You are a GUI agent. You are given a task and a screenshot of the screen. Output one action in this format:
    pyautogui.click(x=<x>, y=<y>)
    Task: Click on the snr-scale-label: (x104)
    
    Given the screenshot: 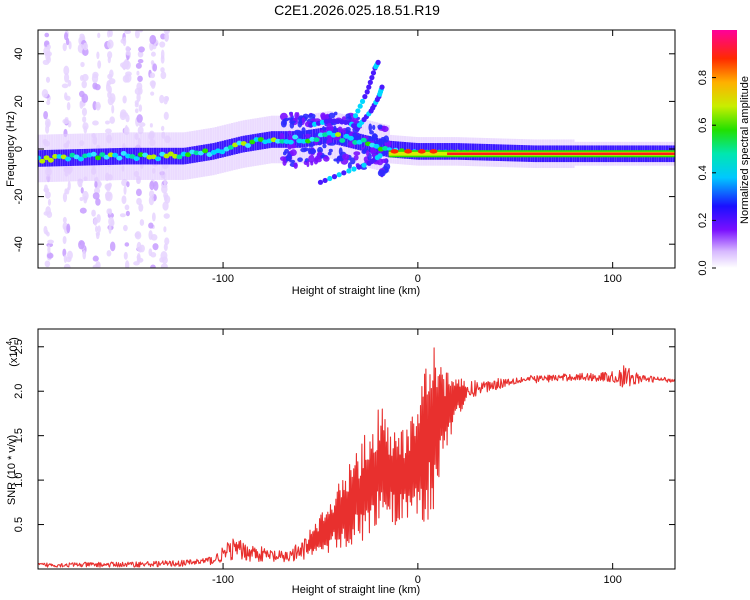 What is the action you would take?
    pyautogui.click(x=12, y=352)
    